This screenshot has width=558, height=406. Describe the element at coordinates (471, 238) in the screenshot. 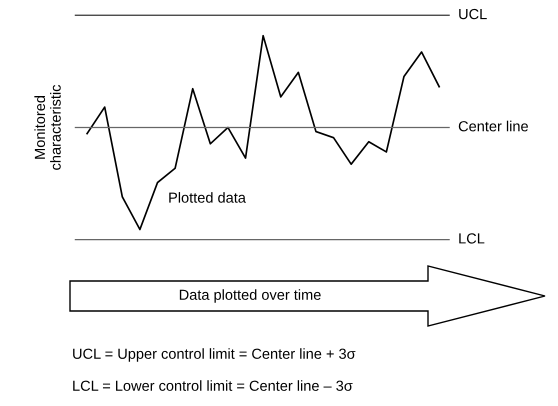

I see `ref-line-label: LCL` at that location.